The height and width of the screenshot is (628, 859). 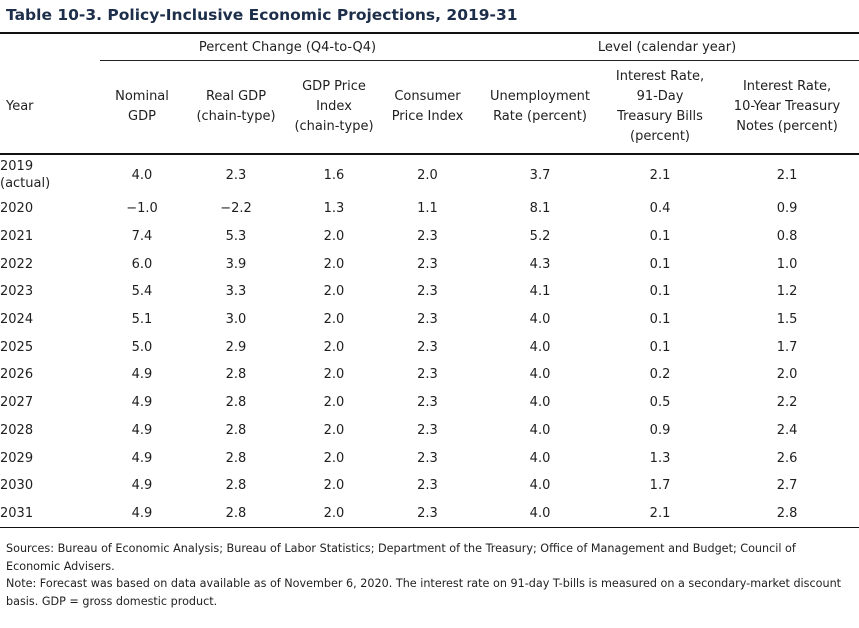 I want to click on value-cell: 3.0, so click(x=236, y=320).